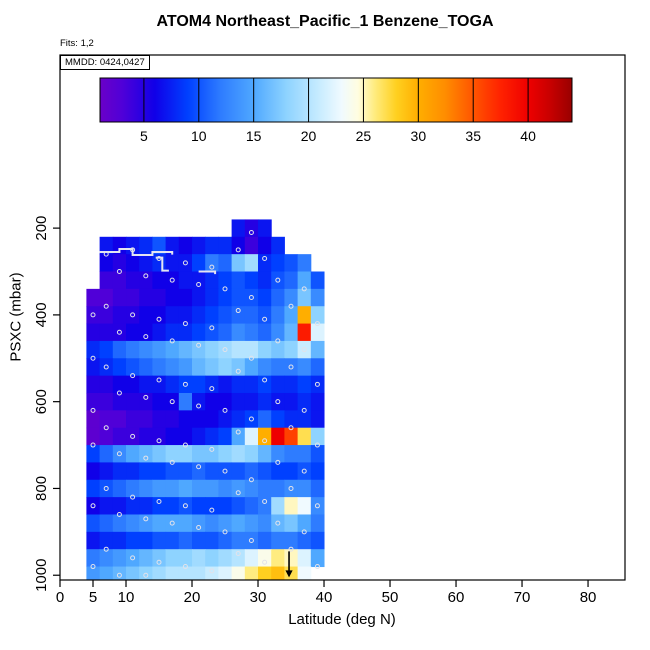 Image resolution: width=650 pixels, height=650 pixels. Describe the element at coordinates (522, 597) in the screenshot. I see `x-tick-label: 70` at that location.